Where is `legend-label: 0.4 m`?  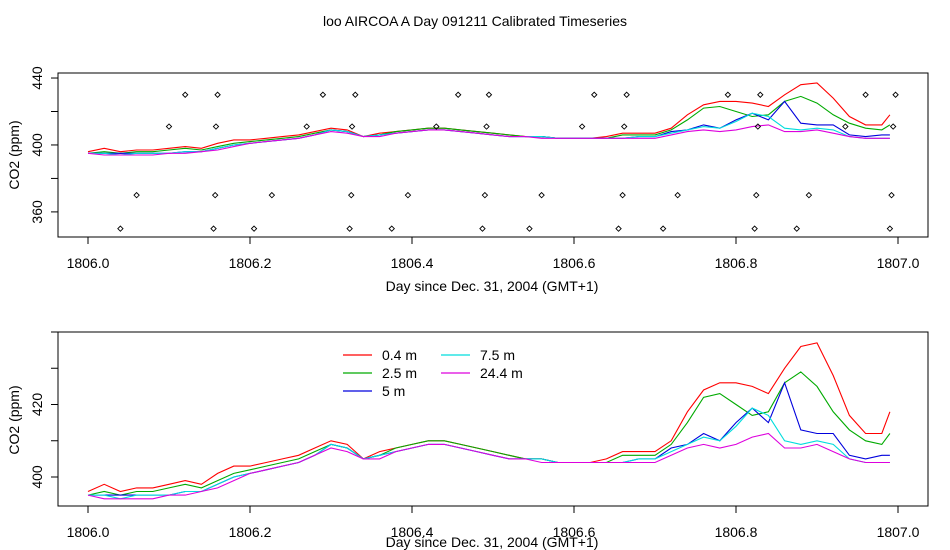
legend-label: 0.4 m is located at coordinates (399, 355).